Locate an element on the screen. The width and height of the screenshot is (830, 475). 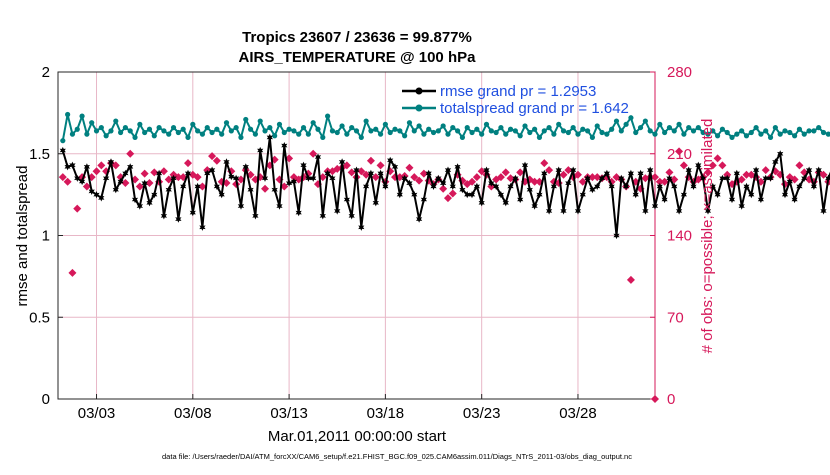
y-left-tick-label: 0.5 is located at coordinates (39, 317).